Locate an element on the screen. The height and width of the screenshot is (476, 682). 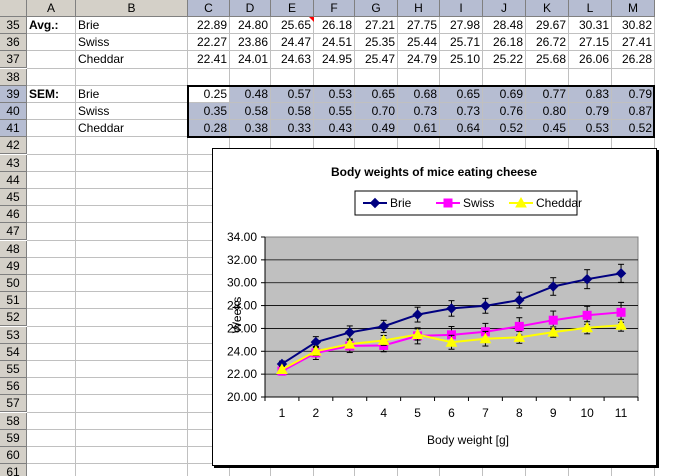
cell-c37: 22.41 is located at coordinates (209, 60).